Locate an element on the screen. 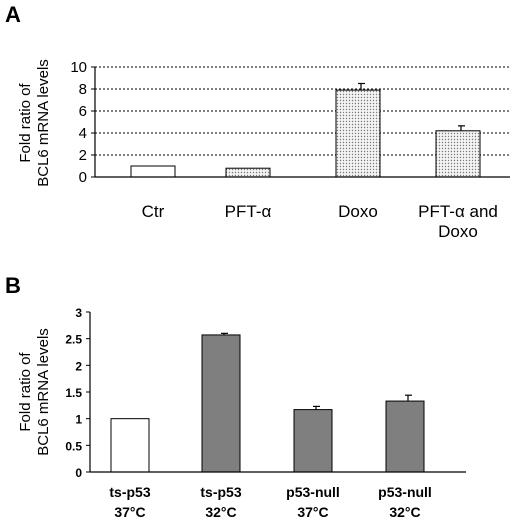 The width and height of the screenshot is (520, 530). panel-b-y-tick-label-2: 1 is located at coordinates (78, 420).